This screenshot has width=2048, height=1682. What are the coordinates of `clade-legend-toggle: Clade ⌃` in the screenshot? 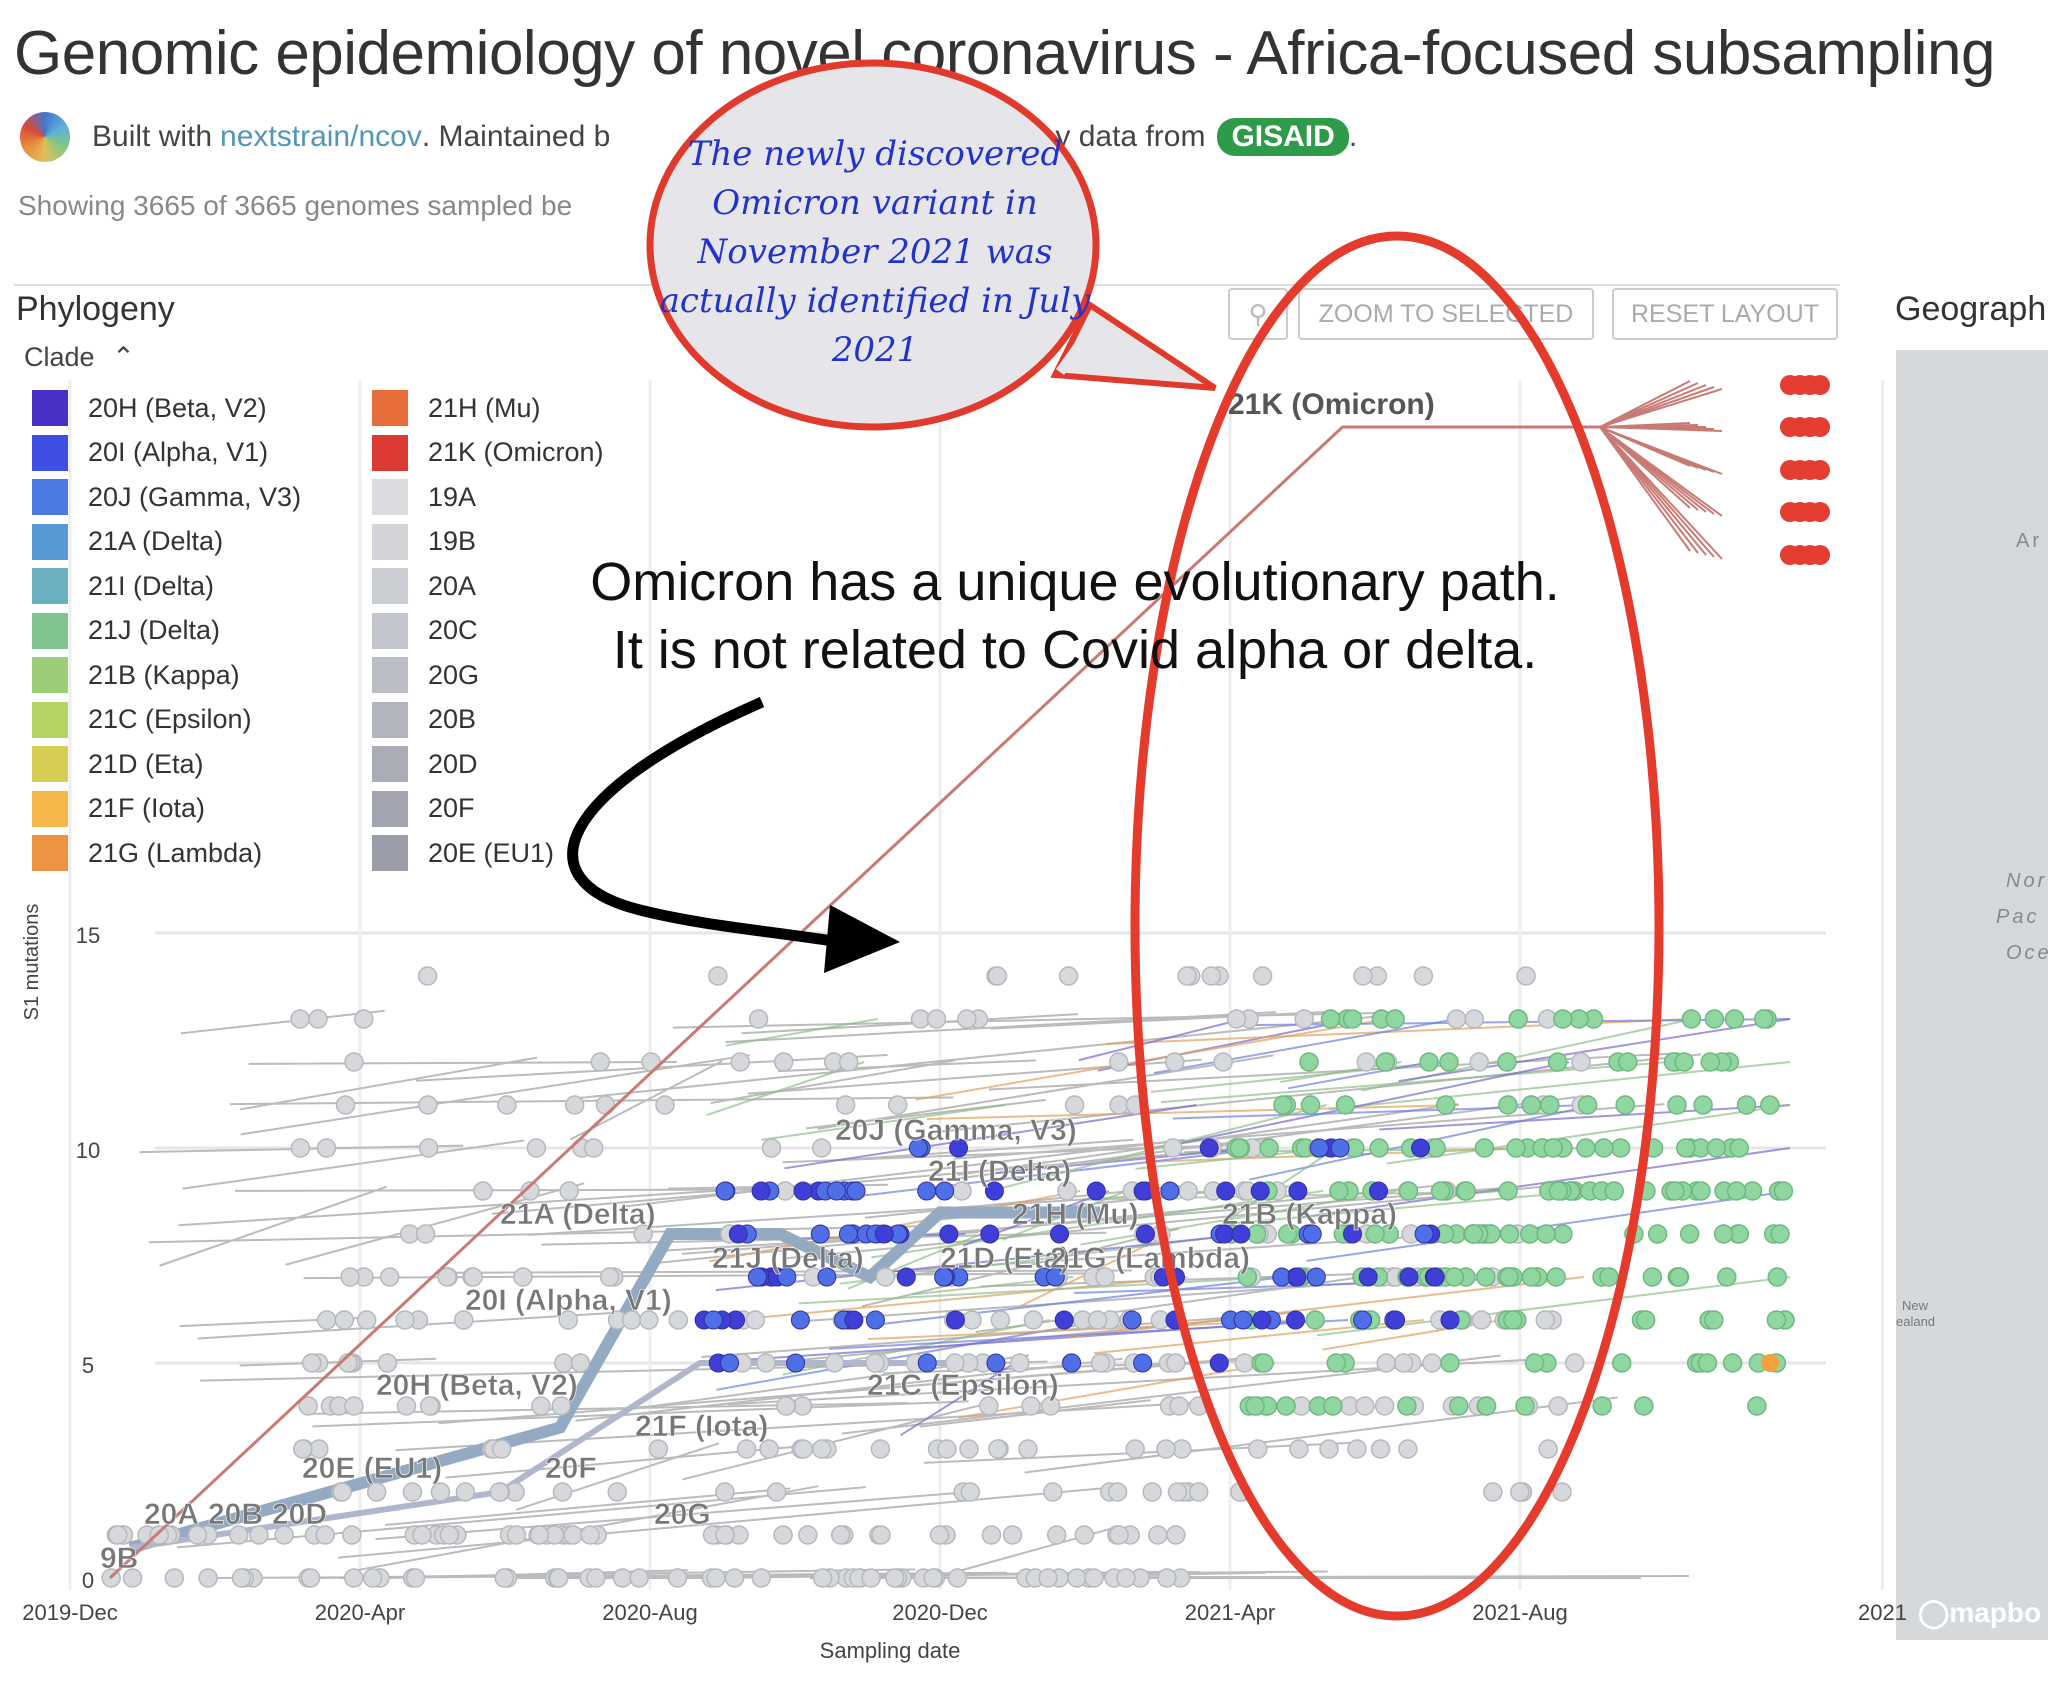 It's located at (79, 357).